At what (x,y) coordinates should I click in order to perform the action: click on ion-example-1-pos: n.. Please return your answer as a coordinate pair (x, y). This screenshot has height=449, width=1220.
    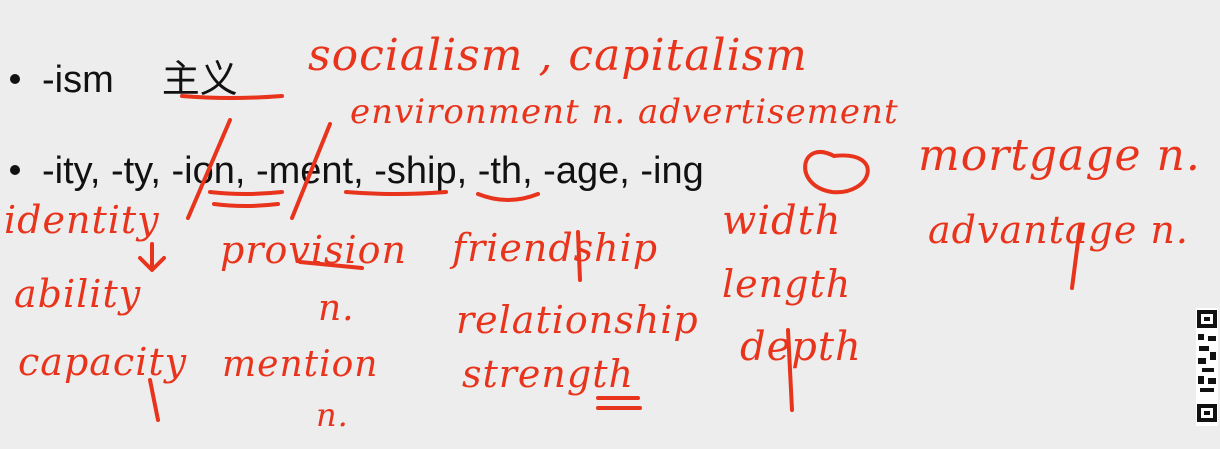
    Looking at the image, I should click on (336, 308).